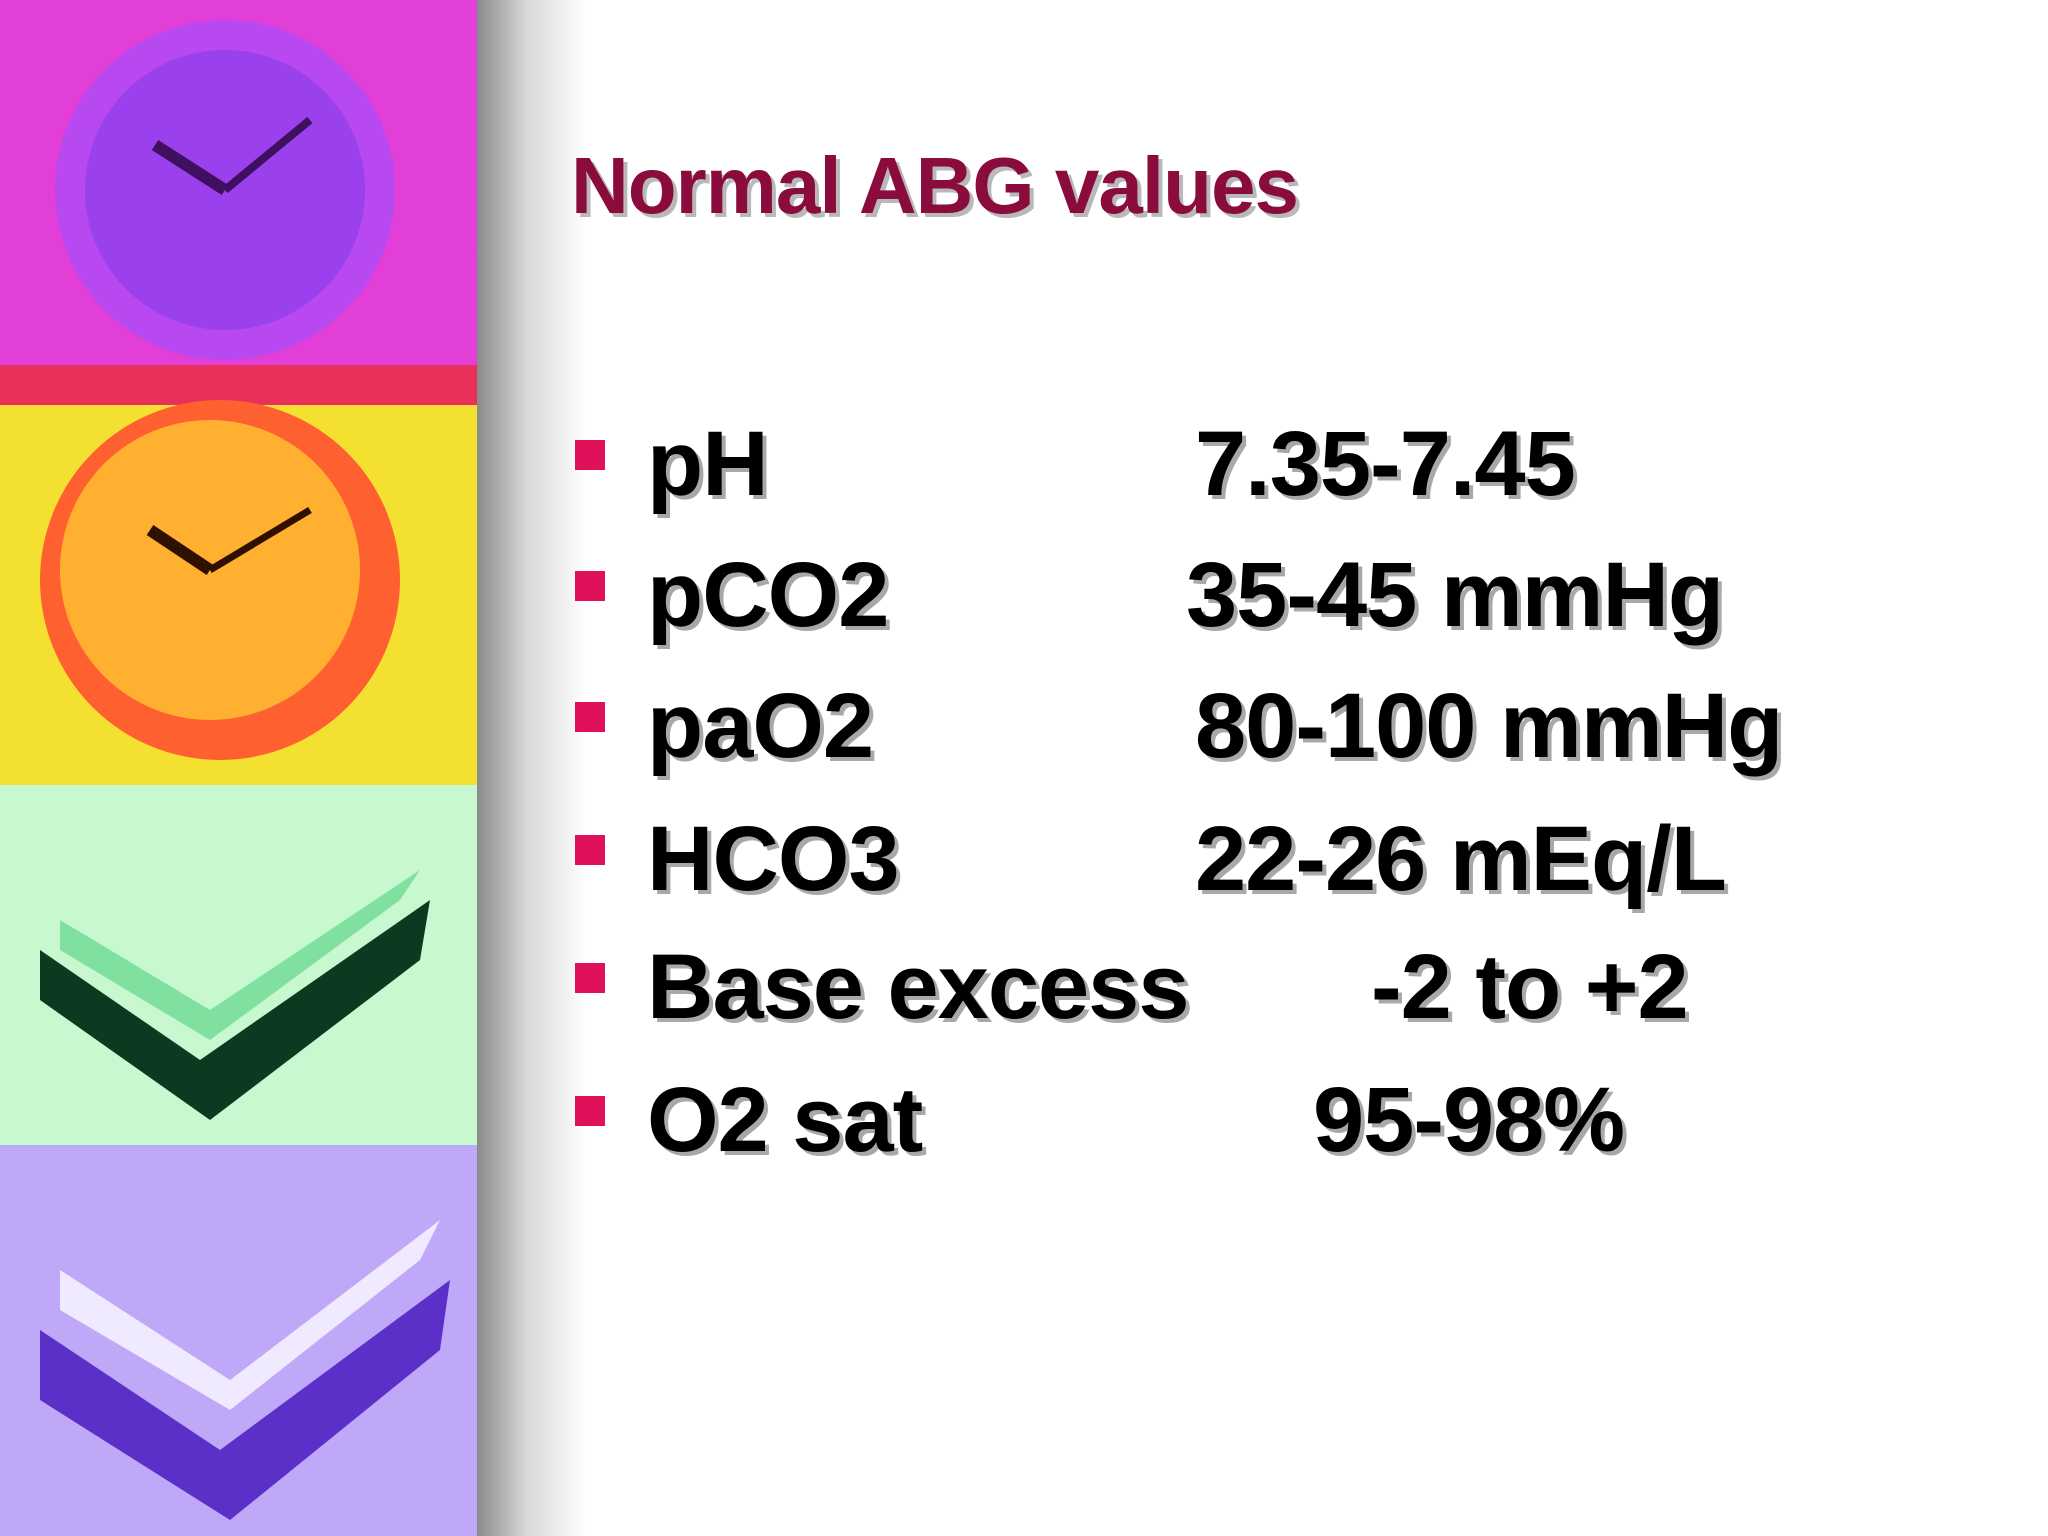 Image resolution: width=2048 pixels, height=1536 pixels. Describe the element at coordinates (1385, 464) in the screenshot. I see `item-value: 7.35-7.45` at that location.